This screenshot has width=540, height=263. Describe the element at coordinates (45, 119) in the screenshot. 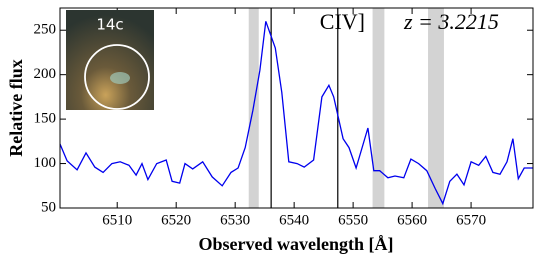

I see `y-tick-label: 150` at that location.